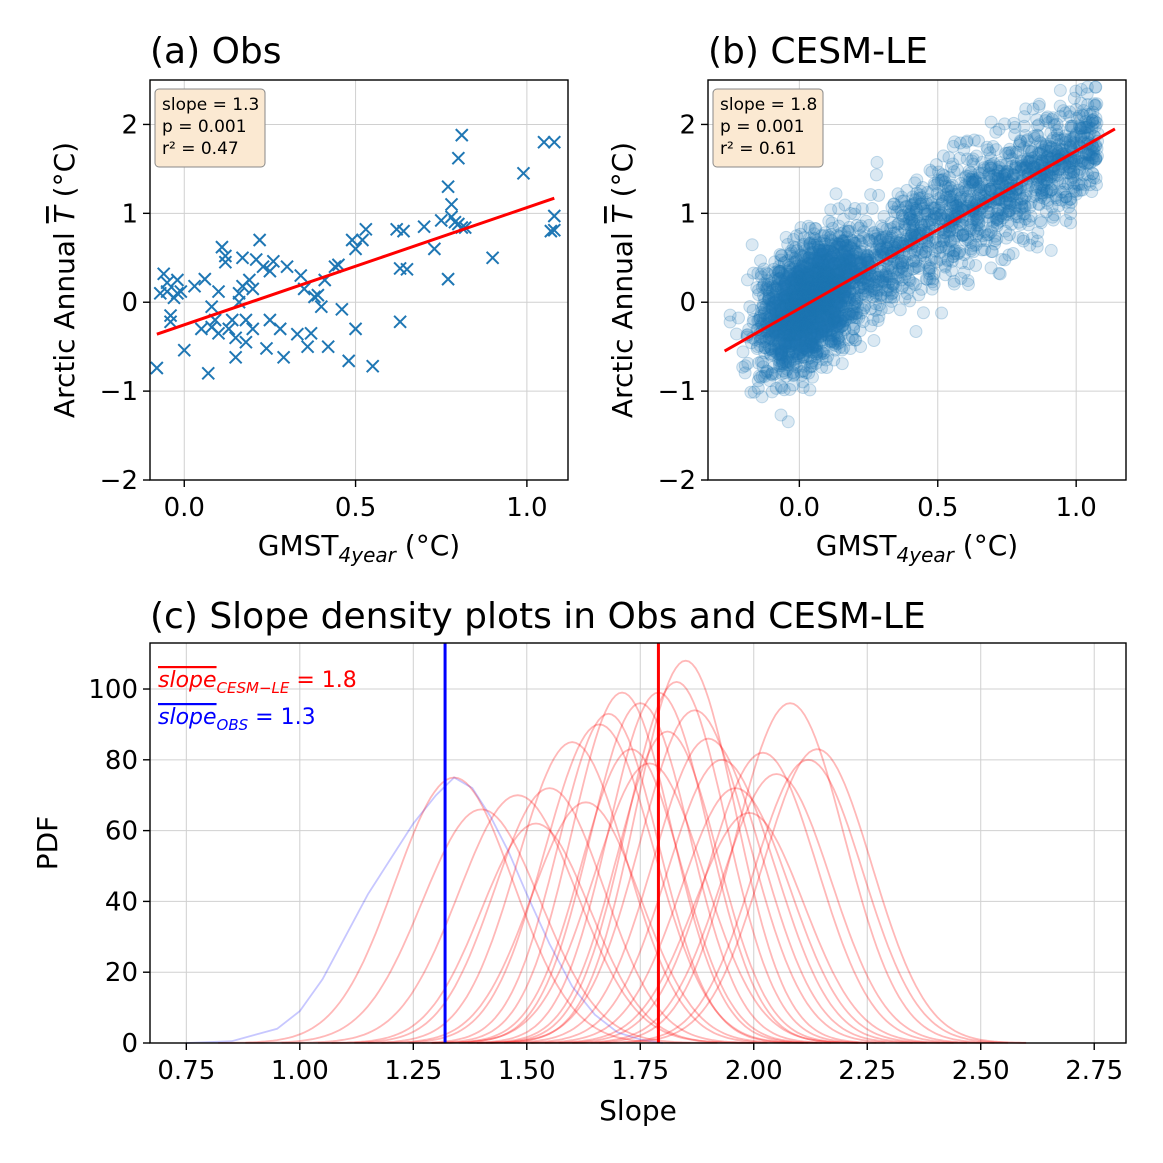 The width and height of the screenshot is (1163, 1163). What do you see at coordinates (937, 508) in the screenshot?
I see `x-tick-label: 0.5` at bounding box center [937, 508].